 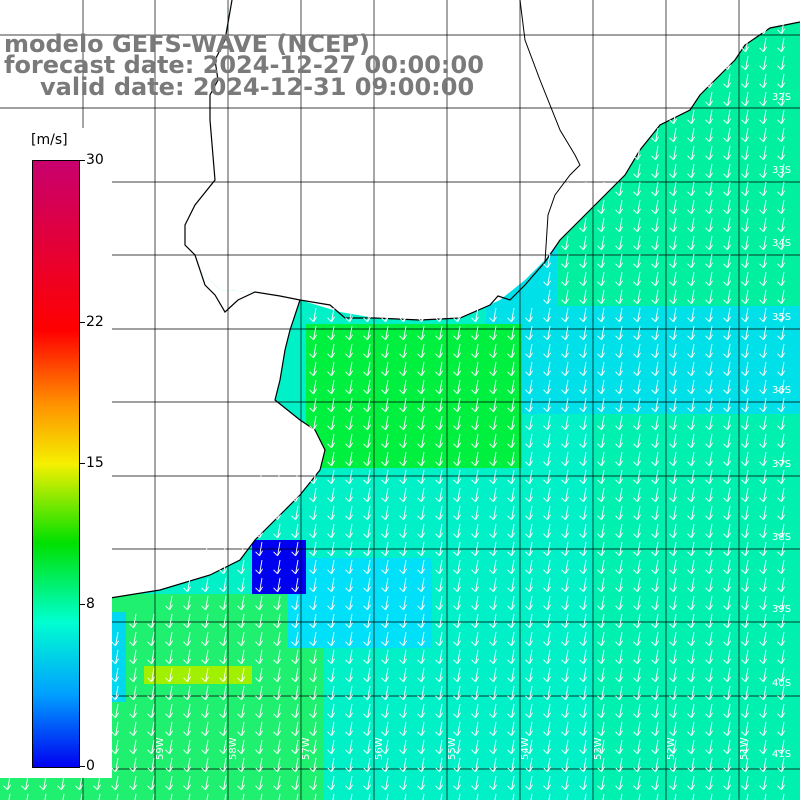 I want to click on longitude-label: 56W, so click(x=379, y=748).